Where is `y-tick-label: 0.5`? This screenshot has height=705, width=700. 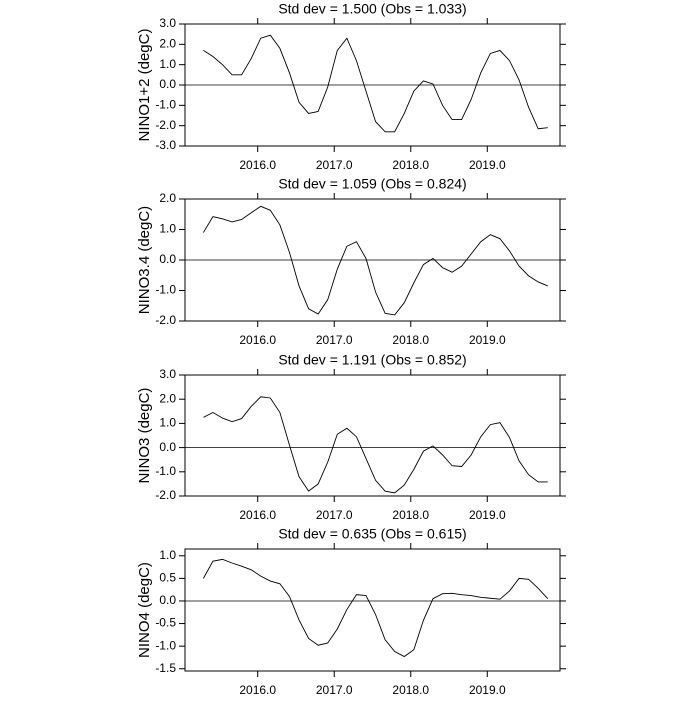 y-tick-label: 0.5 is located at coordinates (167, 578).